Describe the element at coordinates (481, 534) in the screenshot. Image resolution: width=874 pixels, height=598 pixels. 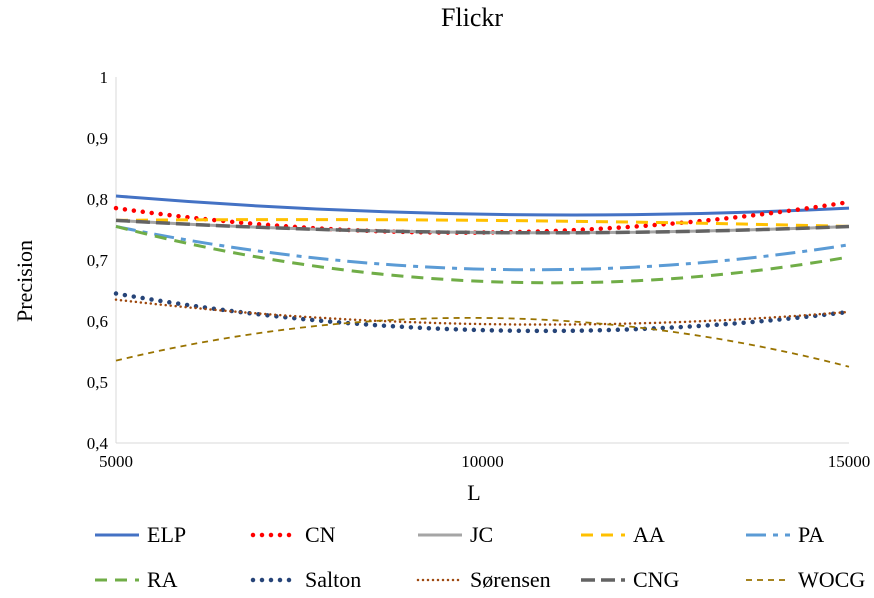
I see `legend-label-2: JC` at that location.